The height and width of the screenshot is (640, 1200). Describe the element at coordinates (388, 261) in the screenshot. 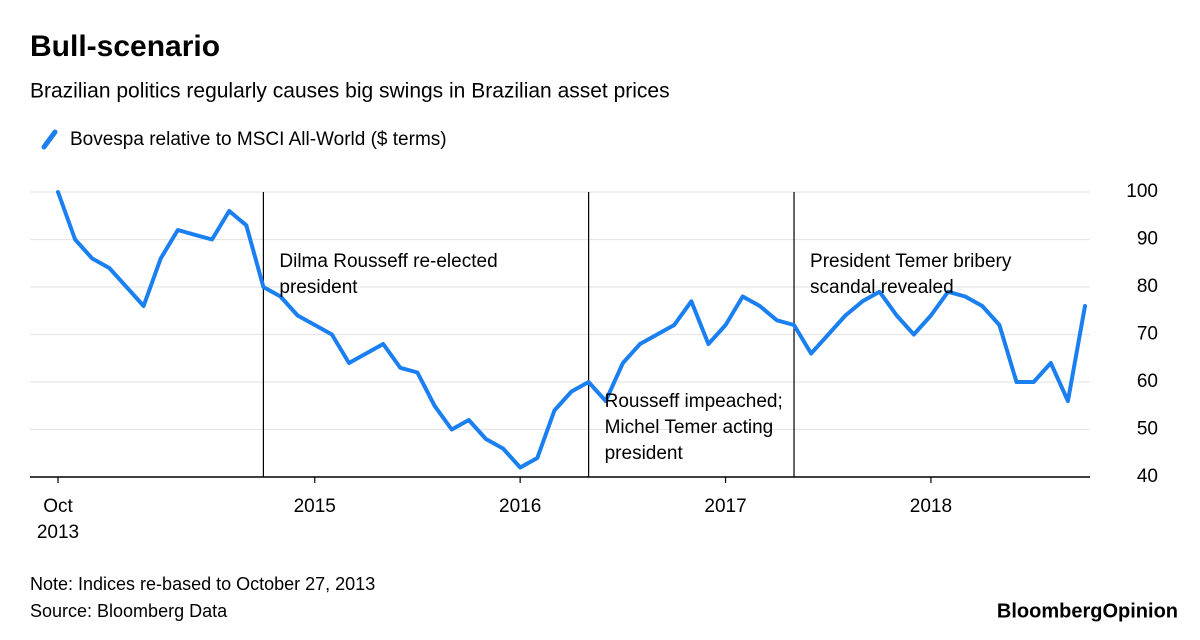

I see `annotation-text: Dilma Rousseff re-elected` at that location.